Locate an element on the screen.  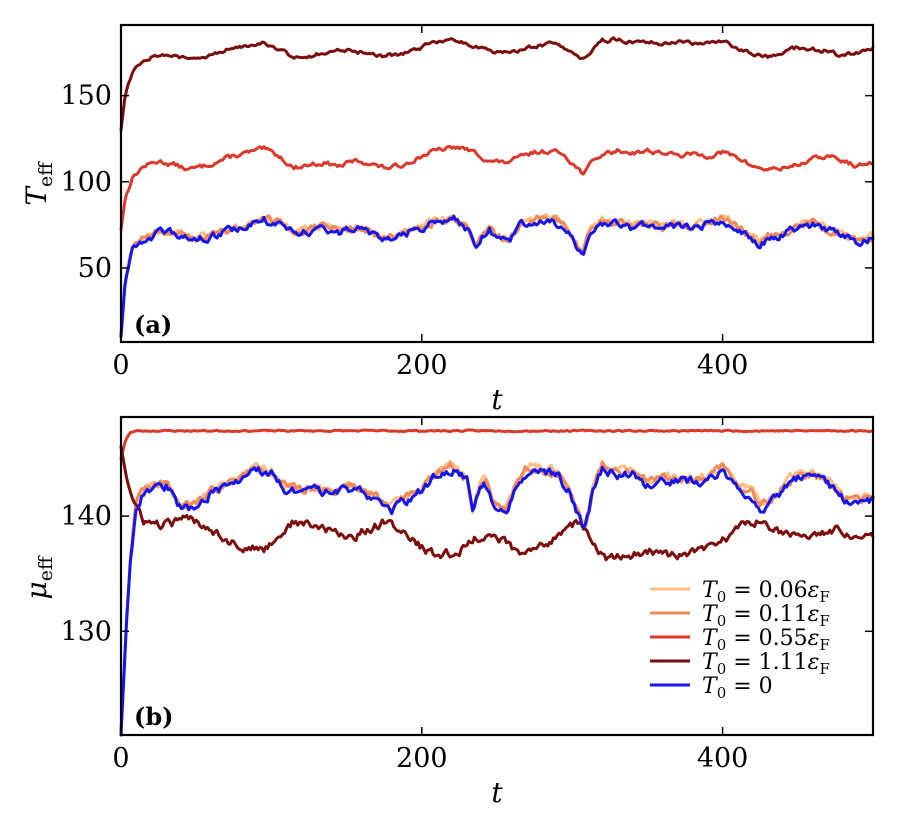
panel-a-ytick-label: 100 is located at coordinates (86, 182).